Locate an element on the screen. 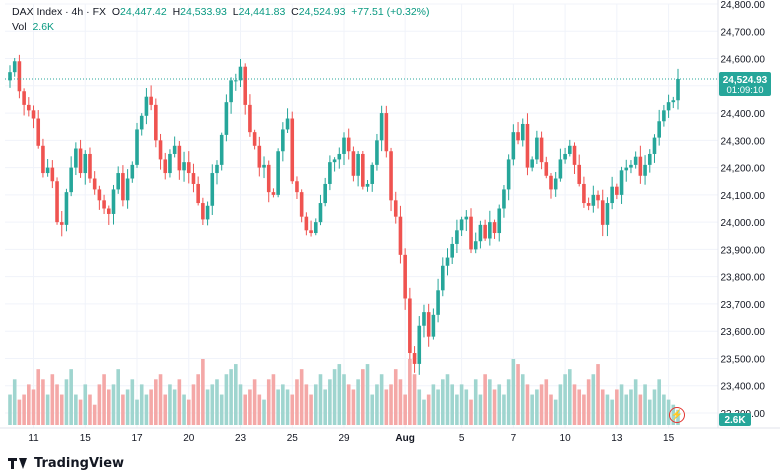  lightning-icon: ⚡ is located at coordinates (677, 415).